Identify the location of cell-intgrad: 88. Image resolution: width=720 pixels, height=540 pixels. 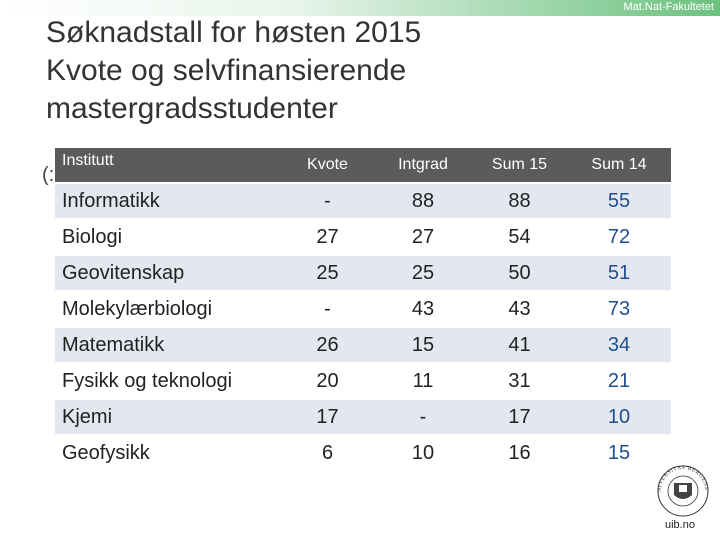
(423, 201).